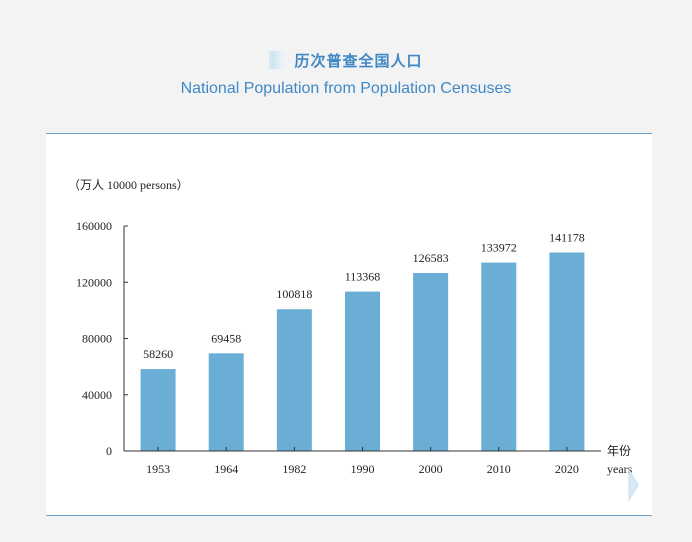  I want to click on value-label: 133972, so click(499, 248).